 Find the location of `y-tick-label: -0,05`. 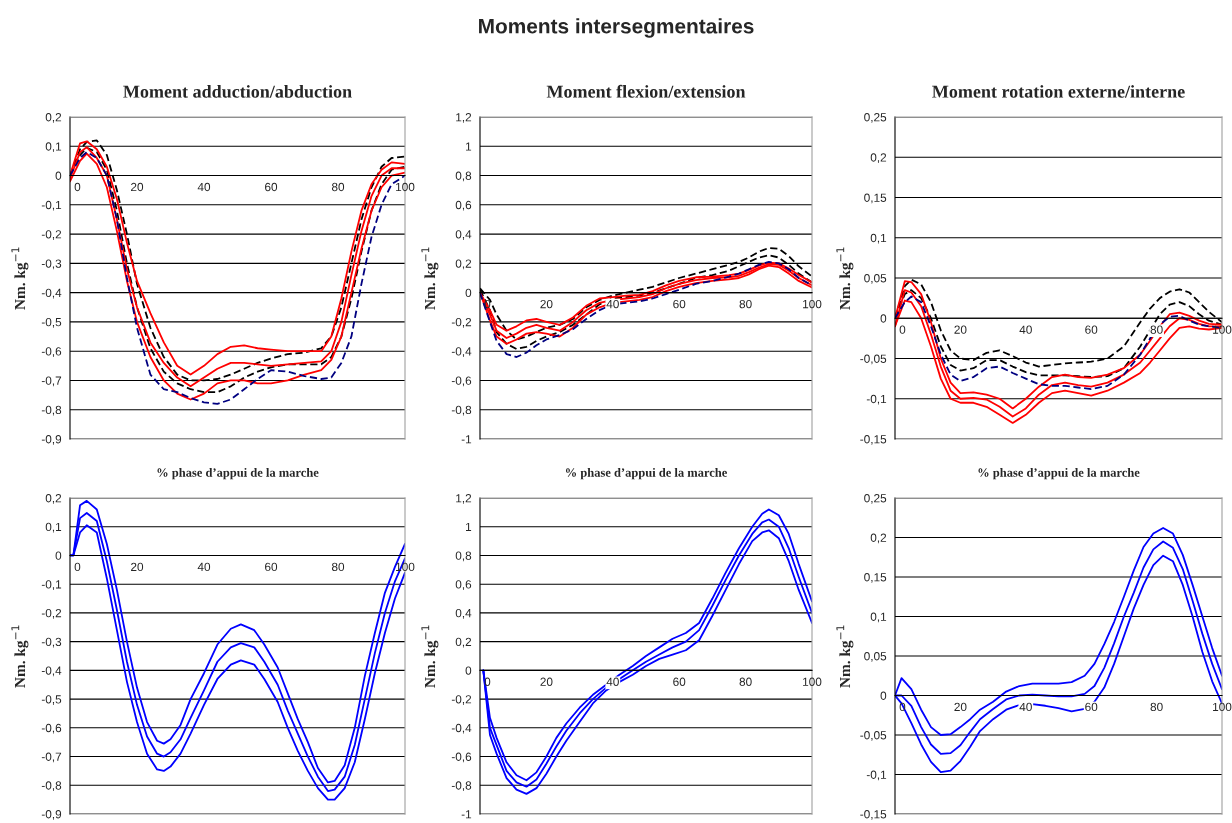

y-tick-label: -0,05 is located at coordinates (873, 359).